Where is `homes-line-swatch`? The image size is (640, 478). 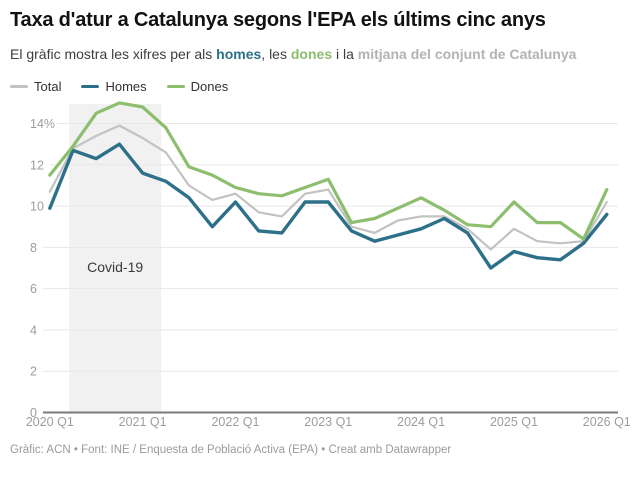 homes-line-swatch is located at coordinates (90, 86).